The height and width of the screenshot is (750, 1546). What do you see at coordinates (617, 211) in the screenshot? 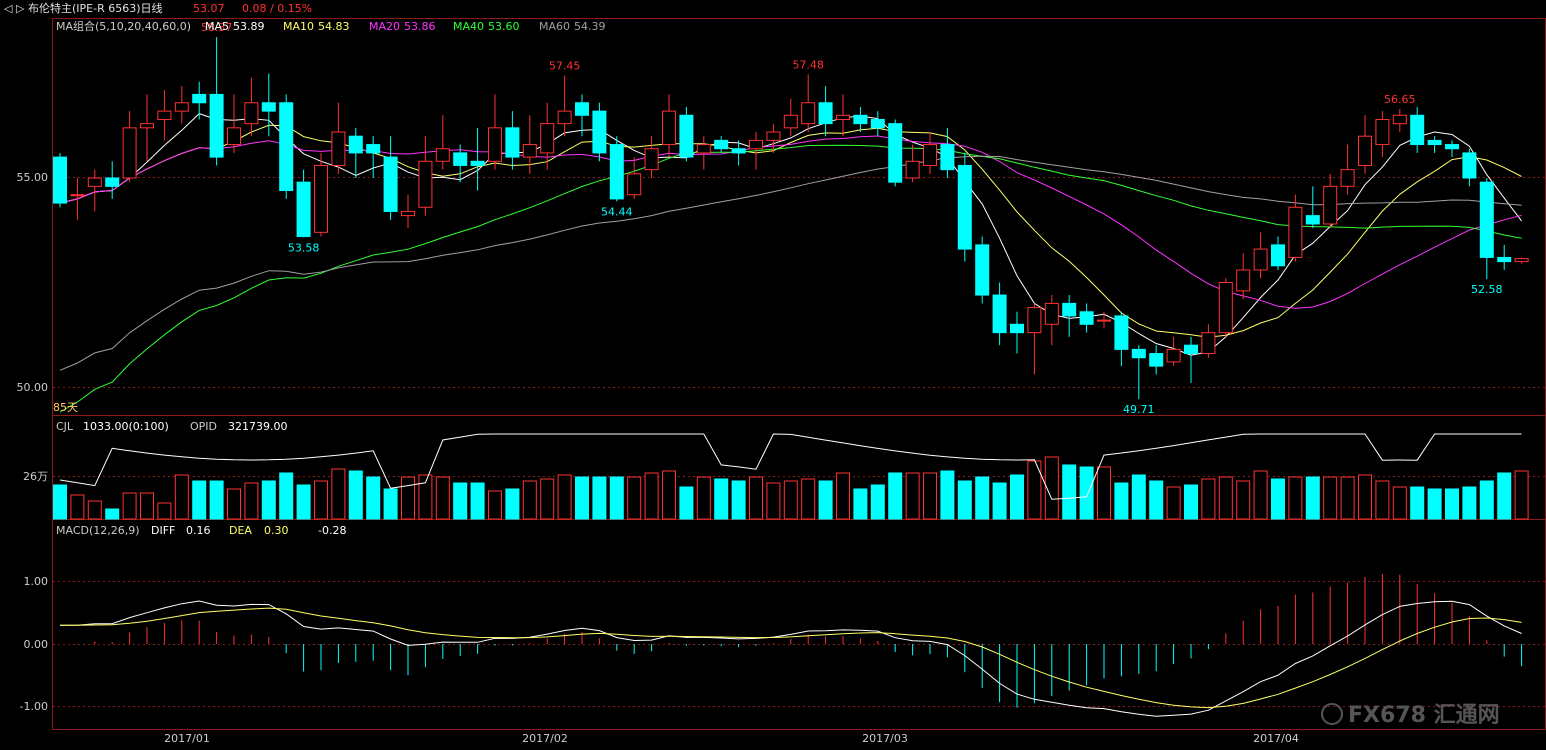
I see `price-annotation: 54.44` at bounding box center [617, 211].